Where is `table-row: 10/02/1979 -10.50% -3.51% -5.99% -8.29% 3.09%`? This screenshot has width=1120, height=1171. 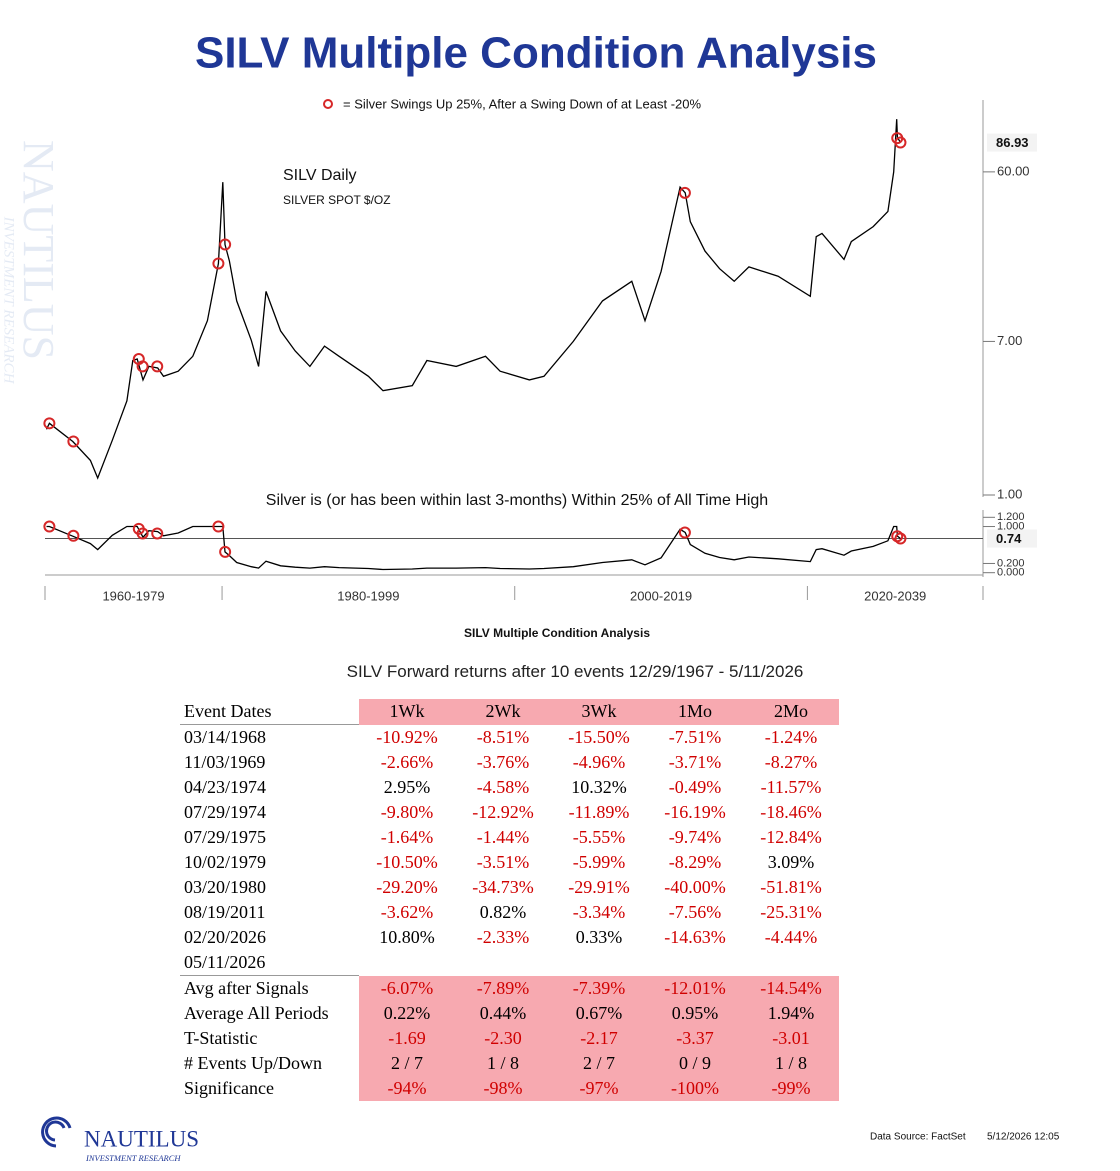
table-row: 10/02/1979 -10.50% -3.51% -5.99% -8.29% 3.09% is located at coordinates (509, 862).